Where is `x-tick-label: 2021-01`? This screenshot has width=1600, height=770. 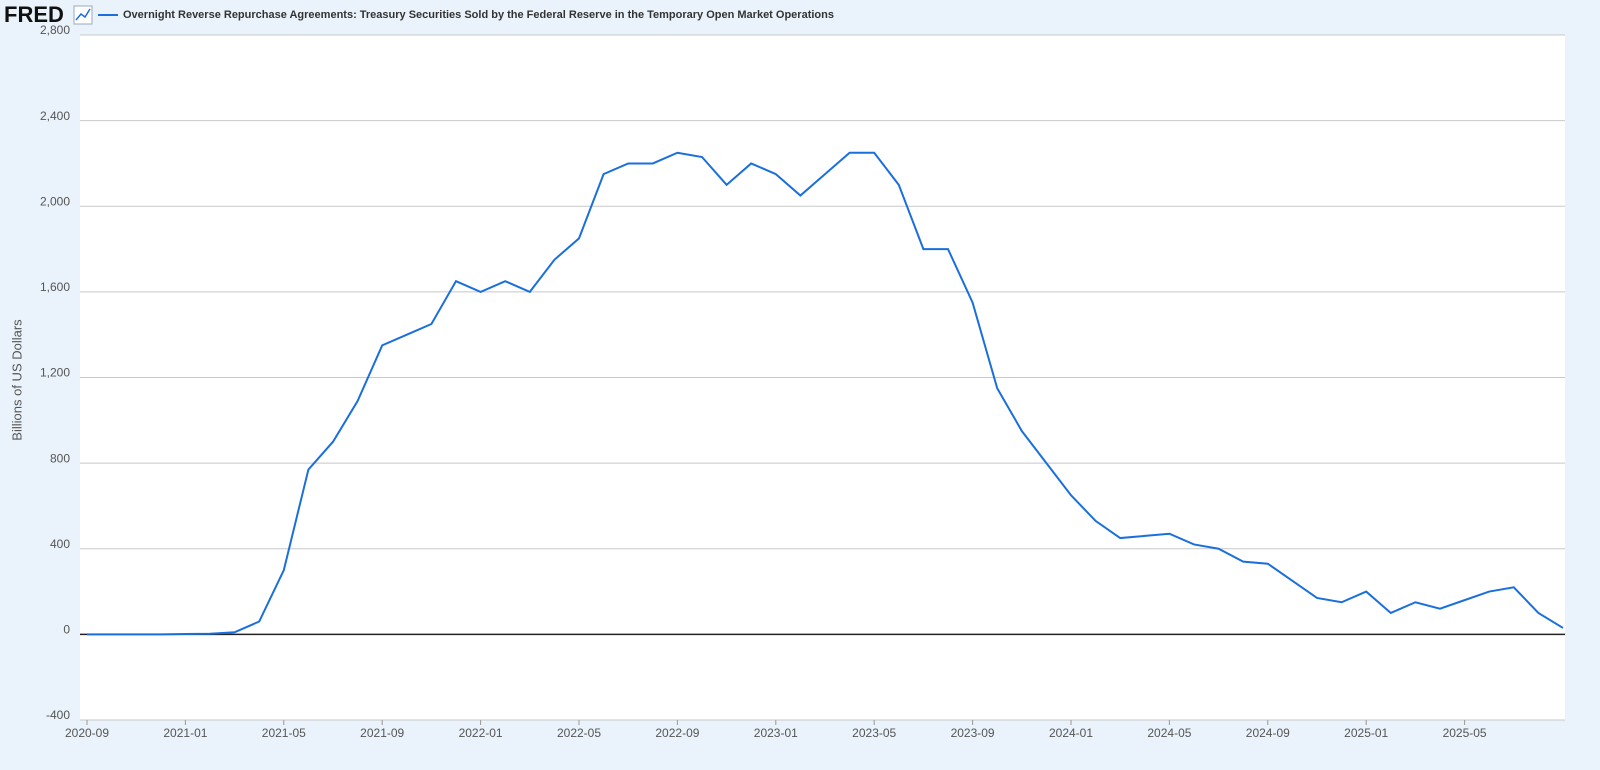
x-tick-label: 2021-01 is located at coordinates (185, 733).